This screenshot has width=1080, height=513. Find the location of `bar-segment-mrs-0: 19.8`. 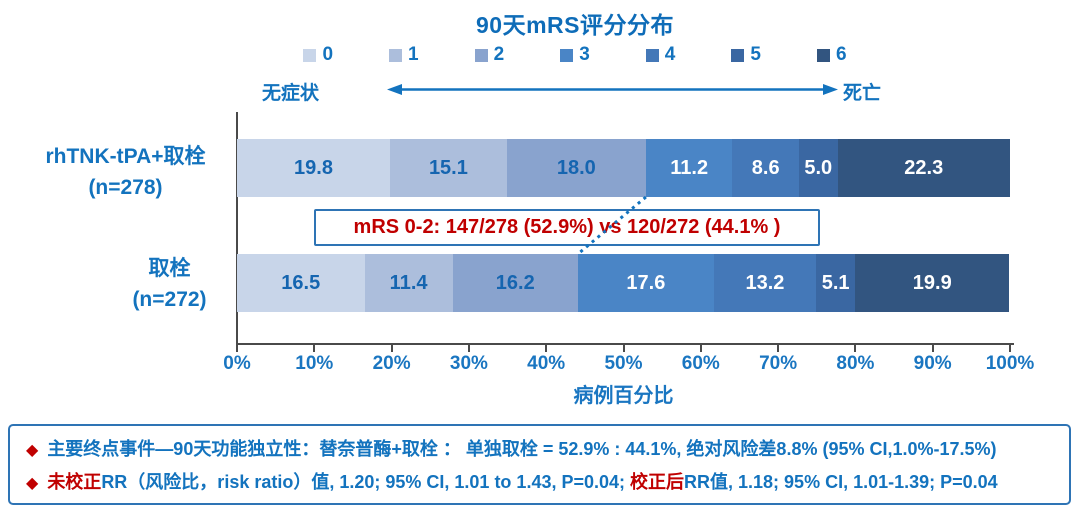

bar-segment-mrs-0: 19.8 is located at coordinates (314, 168).